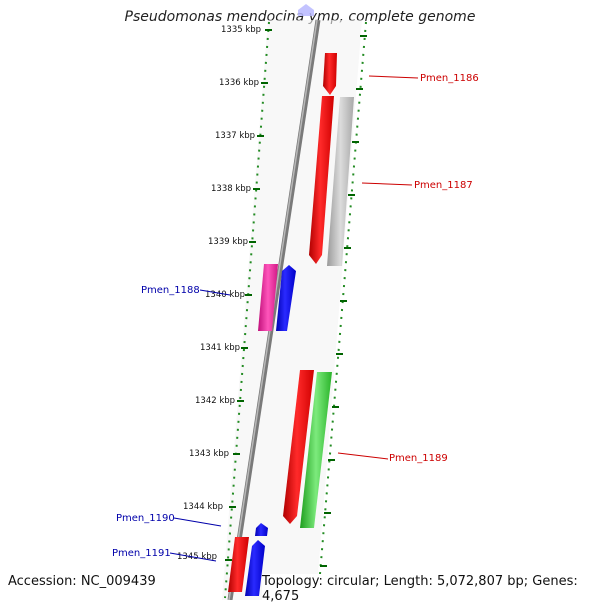  Describe the element at coordinates (203, 507) in the screenshot. I see `tick-label: 1344 kbp` at that location.